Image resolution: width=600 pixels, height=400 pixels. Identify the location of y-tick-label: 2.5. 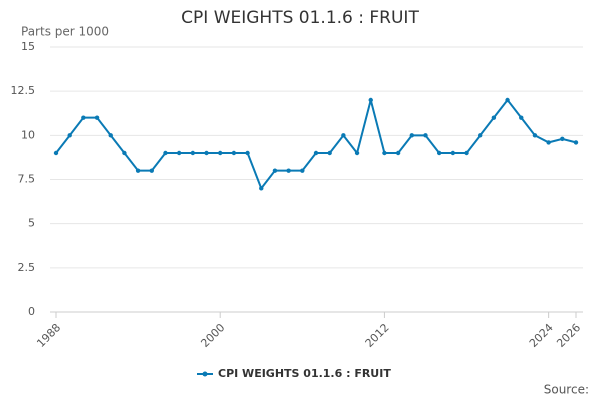
(27, 267).